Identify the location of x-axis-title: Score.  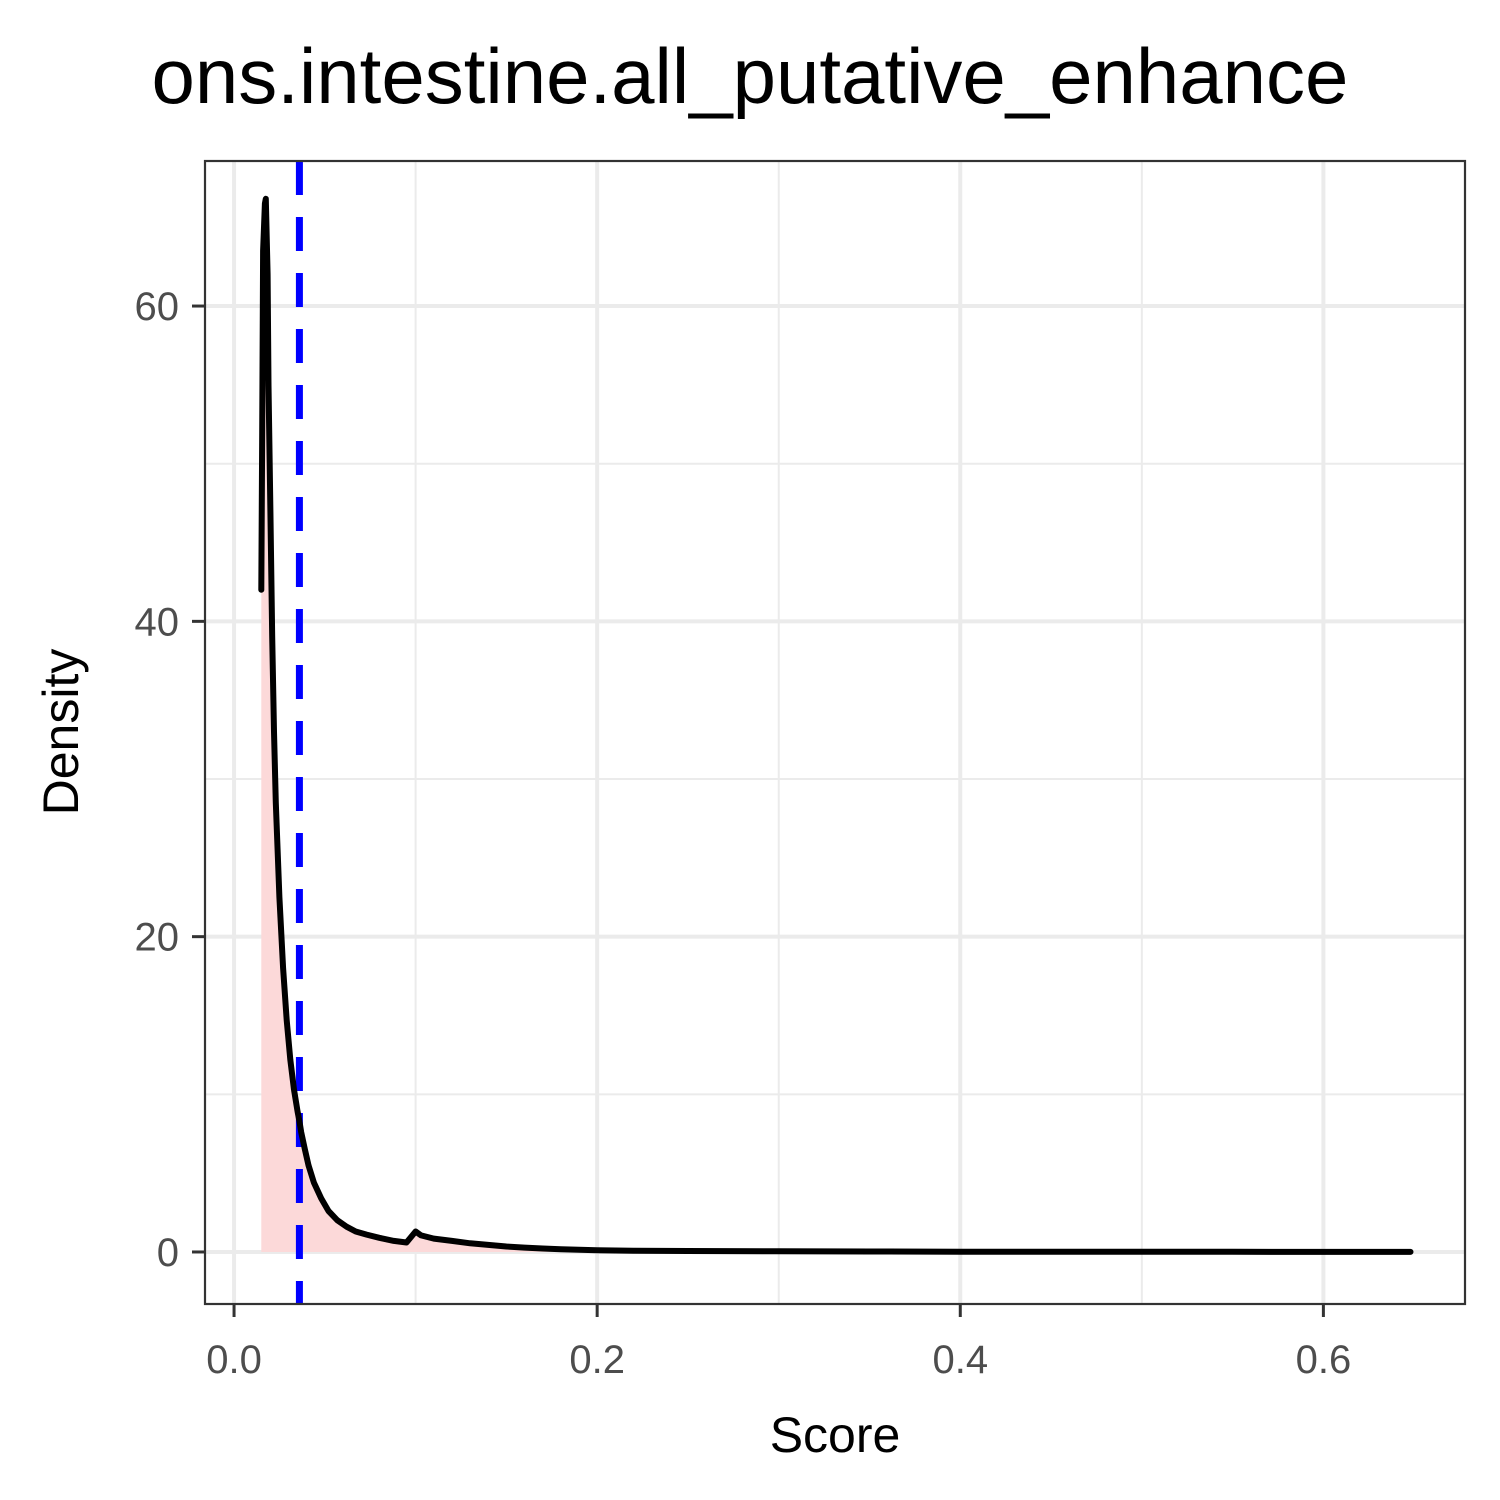
(835, 1435).